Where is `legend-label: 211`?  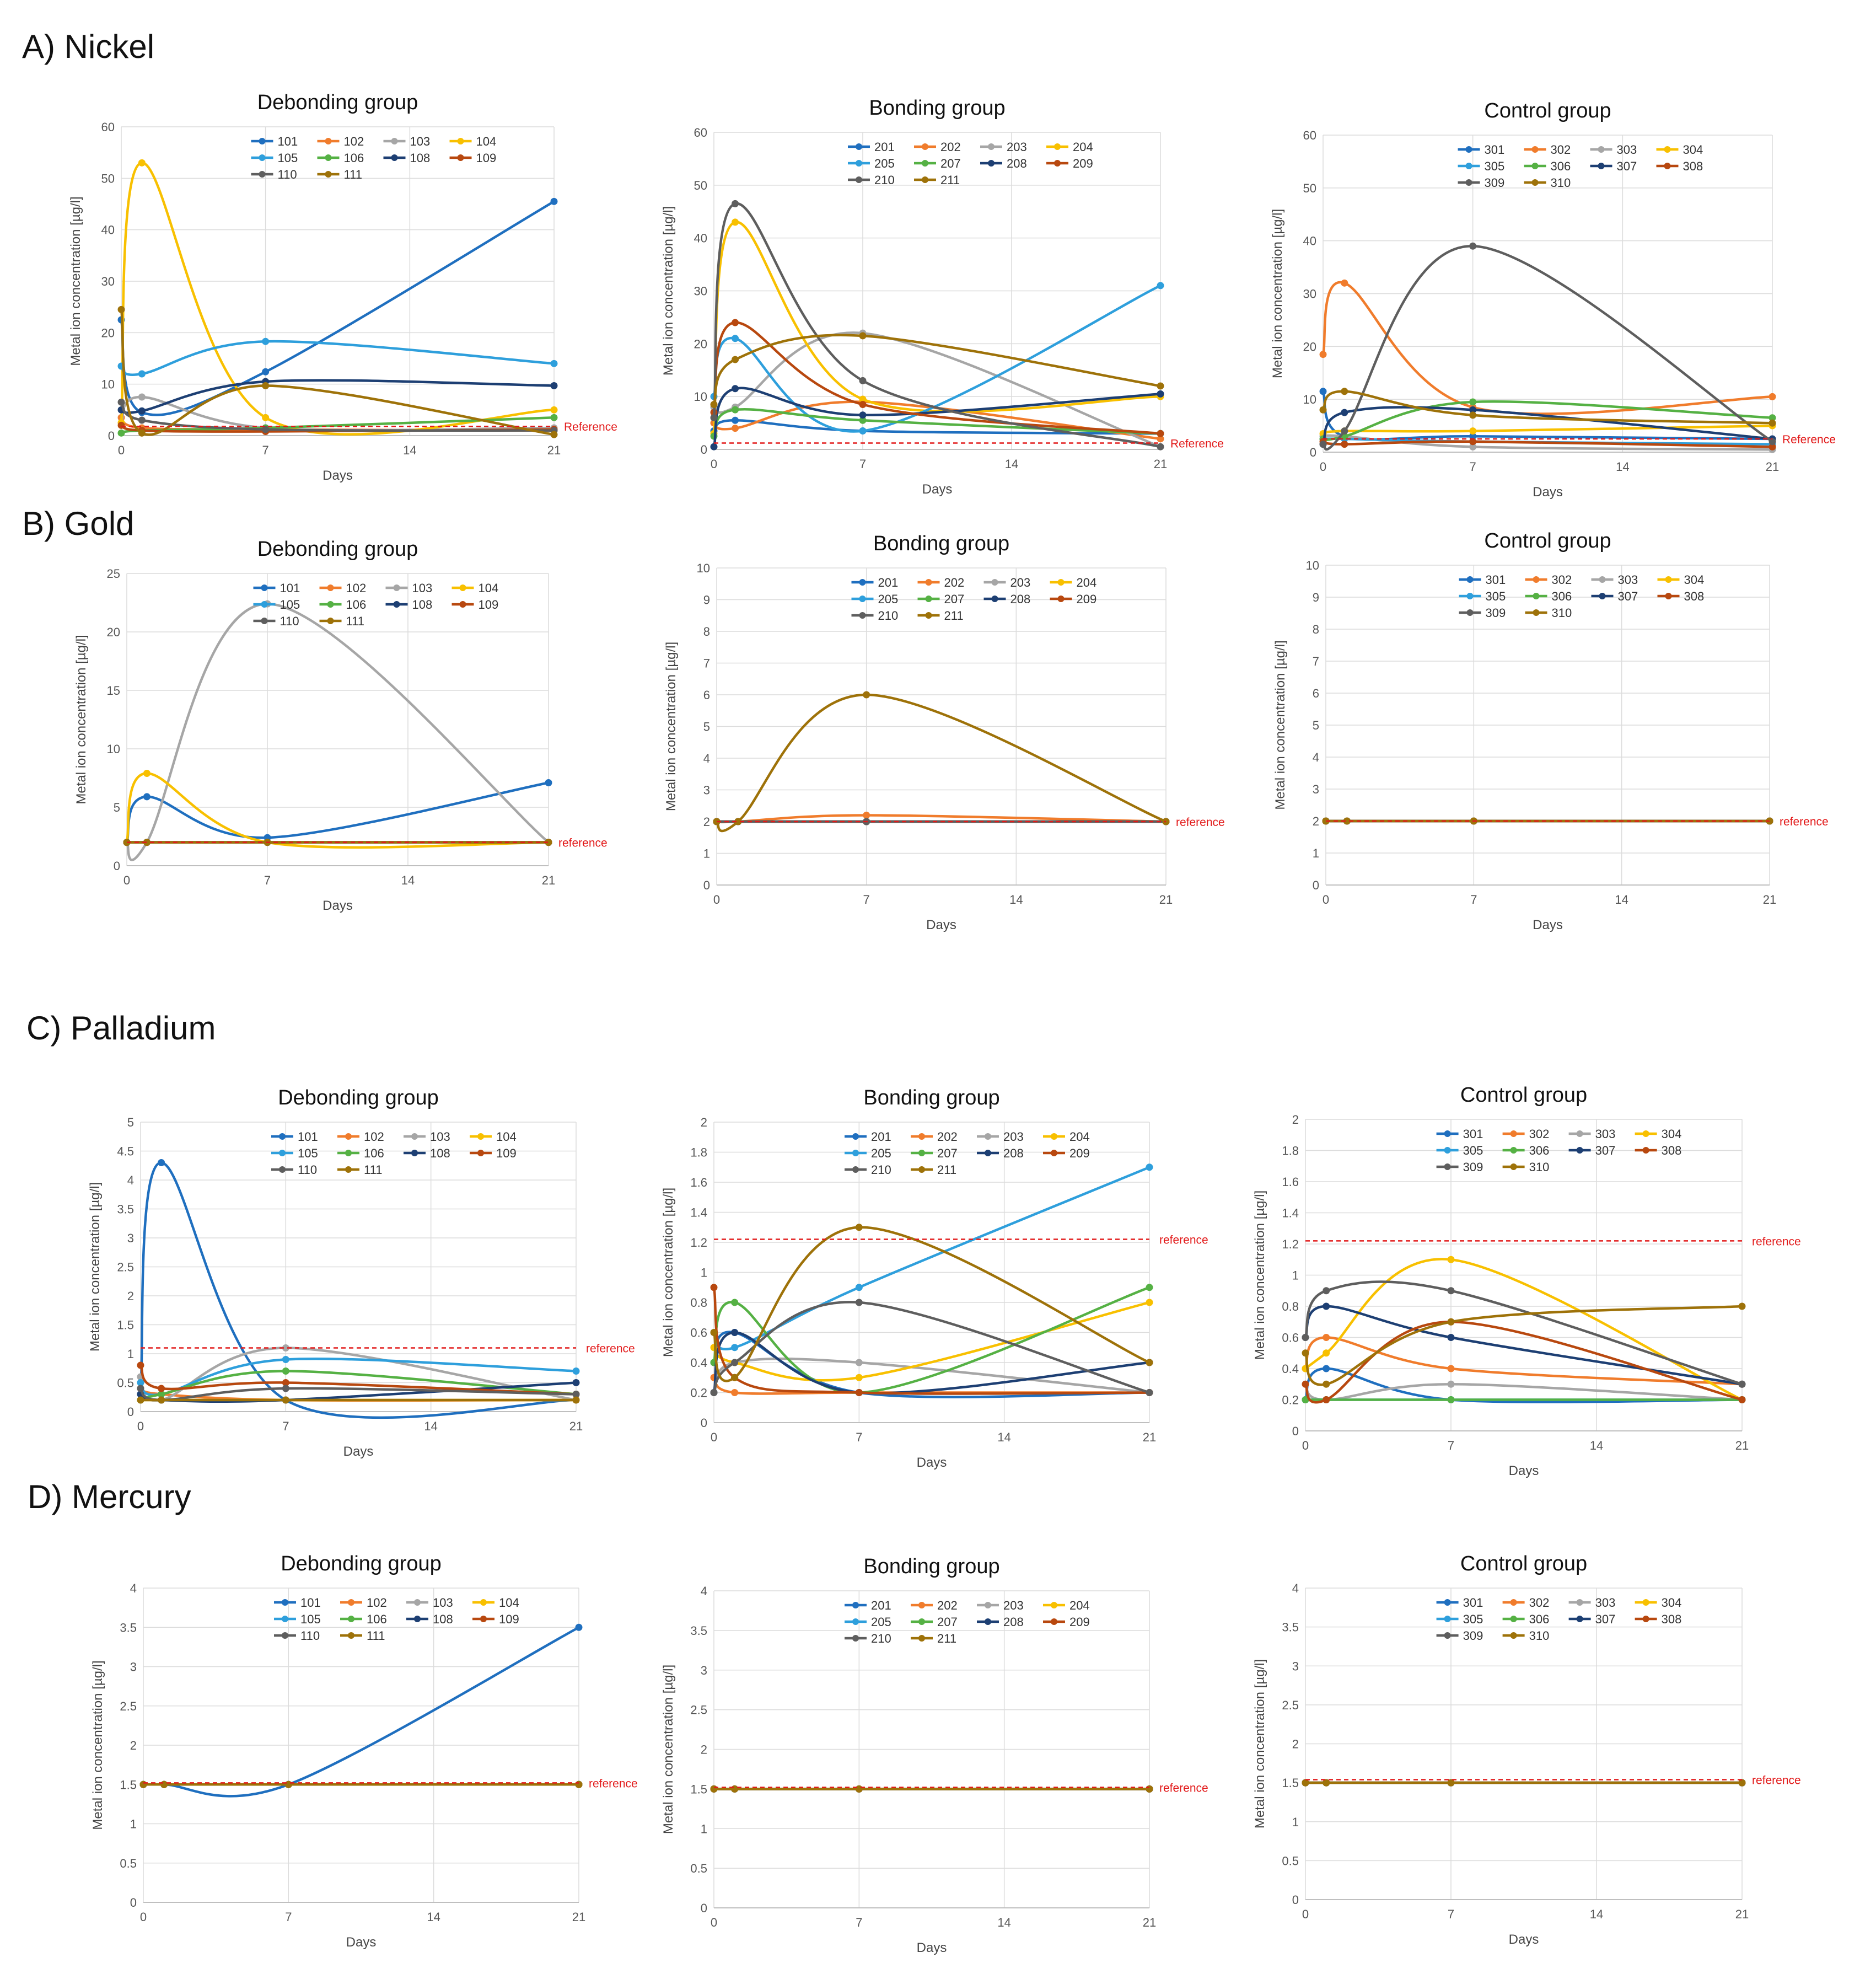
legend-label: 211 is located at coordinates (954, 616).